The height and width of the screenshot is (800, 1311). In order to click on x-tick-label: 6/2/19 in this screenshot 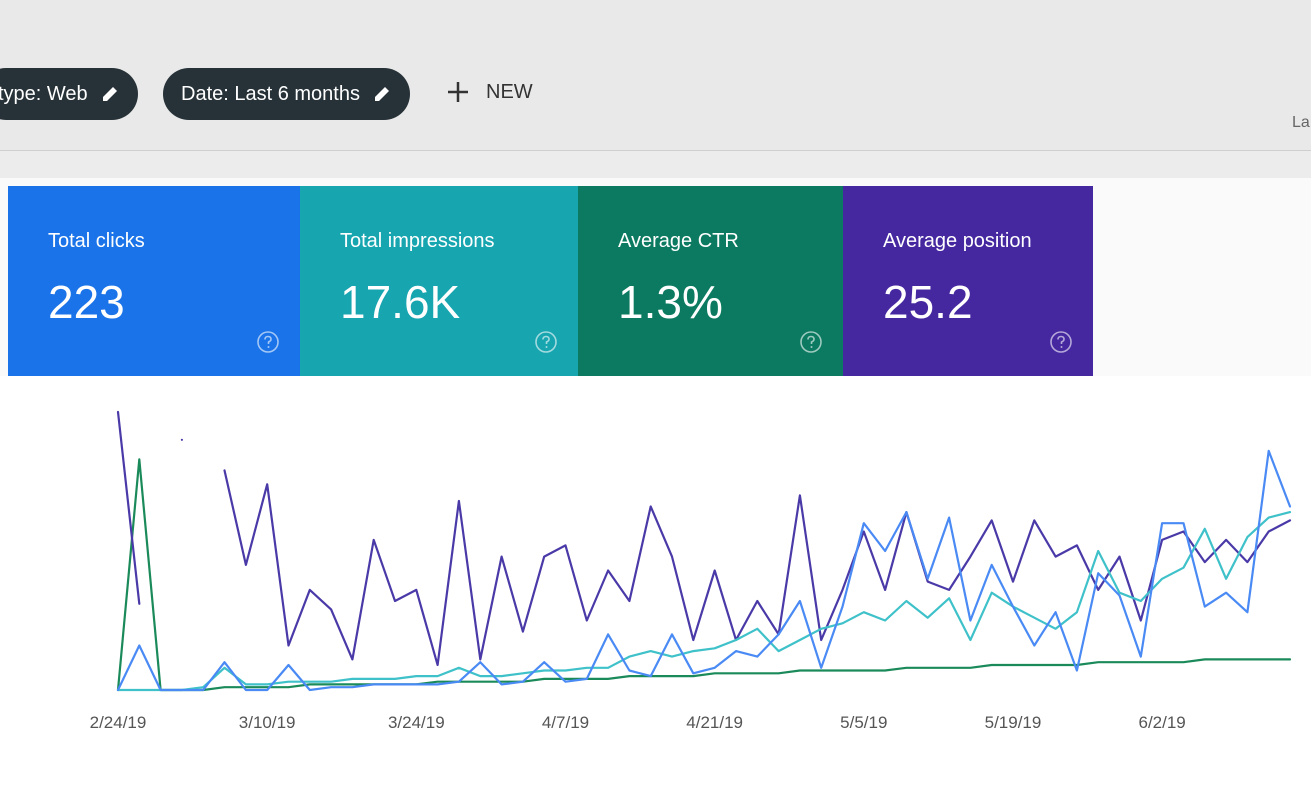, I will do `click(1162, 722)`.